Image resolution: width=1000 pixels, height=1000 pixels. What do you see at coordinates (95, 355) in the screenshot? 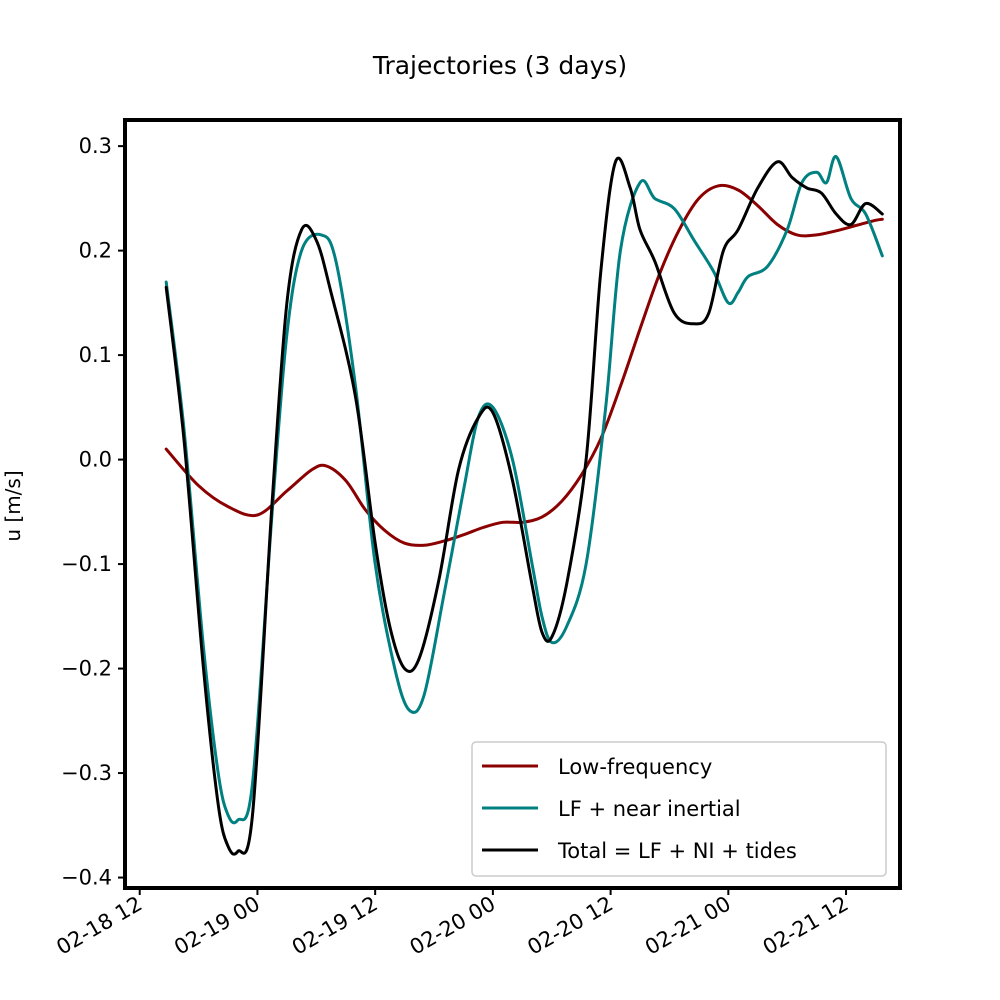
I see `y-tick-label: 0.1` at bounding box center [95, 355].